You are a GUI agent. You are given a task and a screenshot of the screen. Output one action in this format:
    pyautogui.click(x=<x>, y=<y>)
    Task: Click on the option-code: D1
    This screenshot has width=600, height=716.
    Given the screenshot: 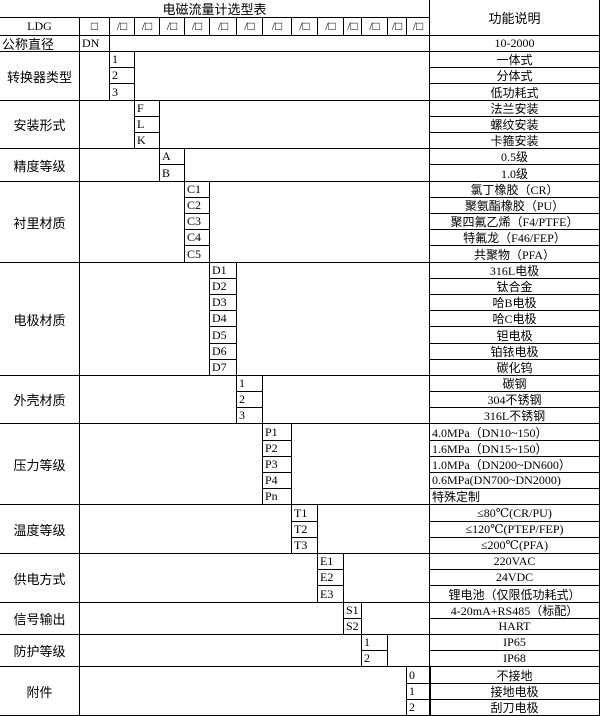 What is the action you would take?
    pyautogui.click(x=223, y=270)
    